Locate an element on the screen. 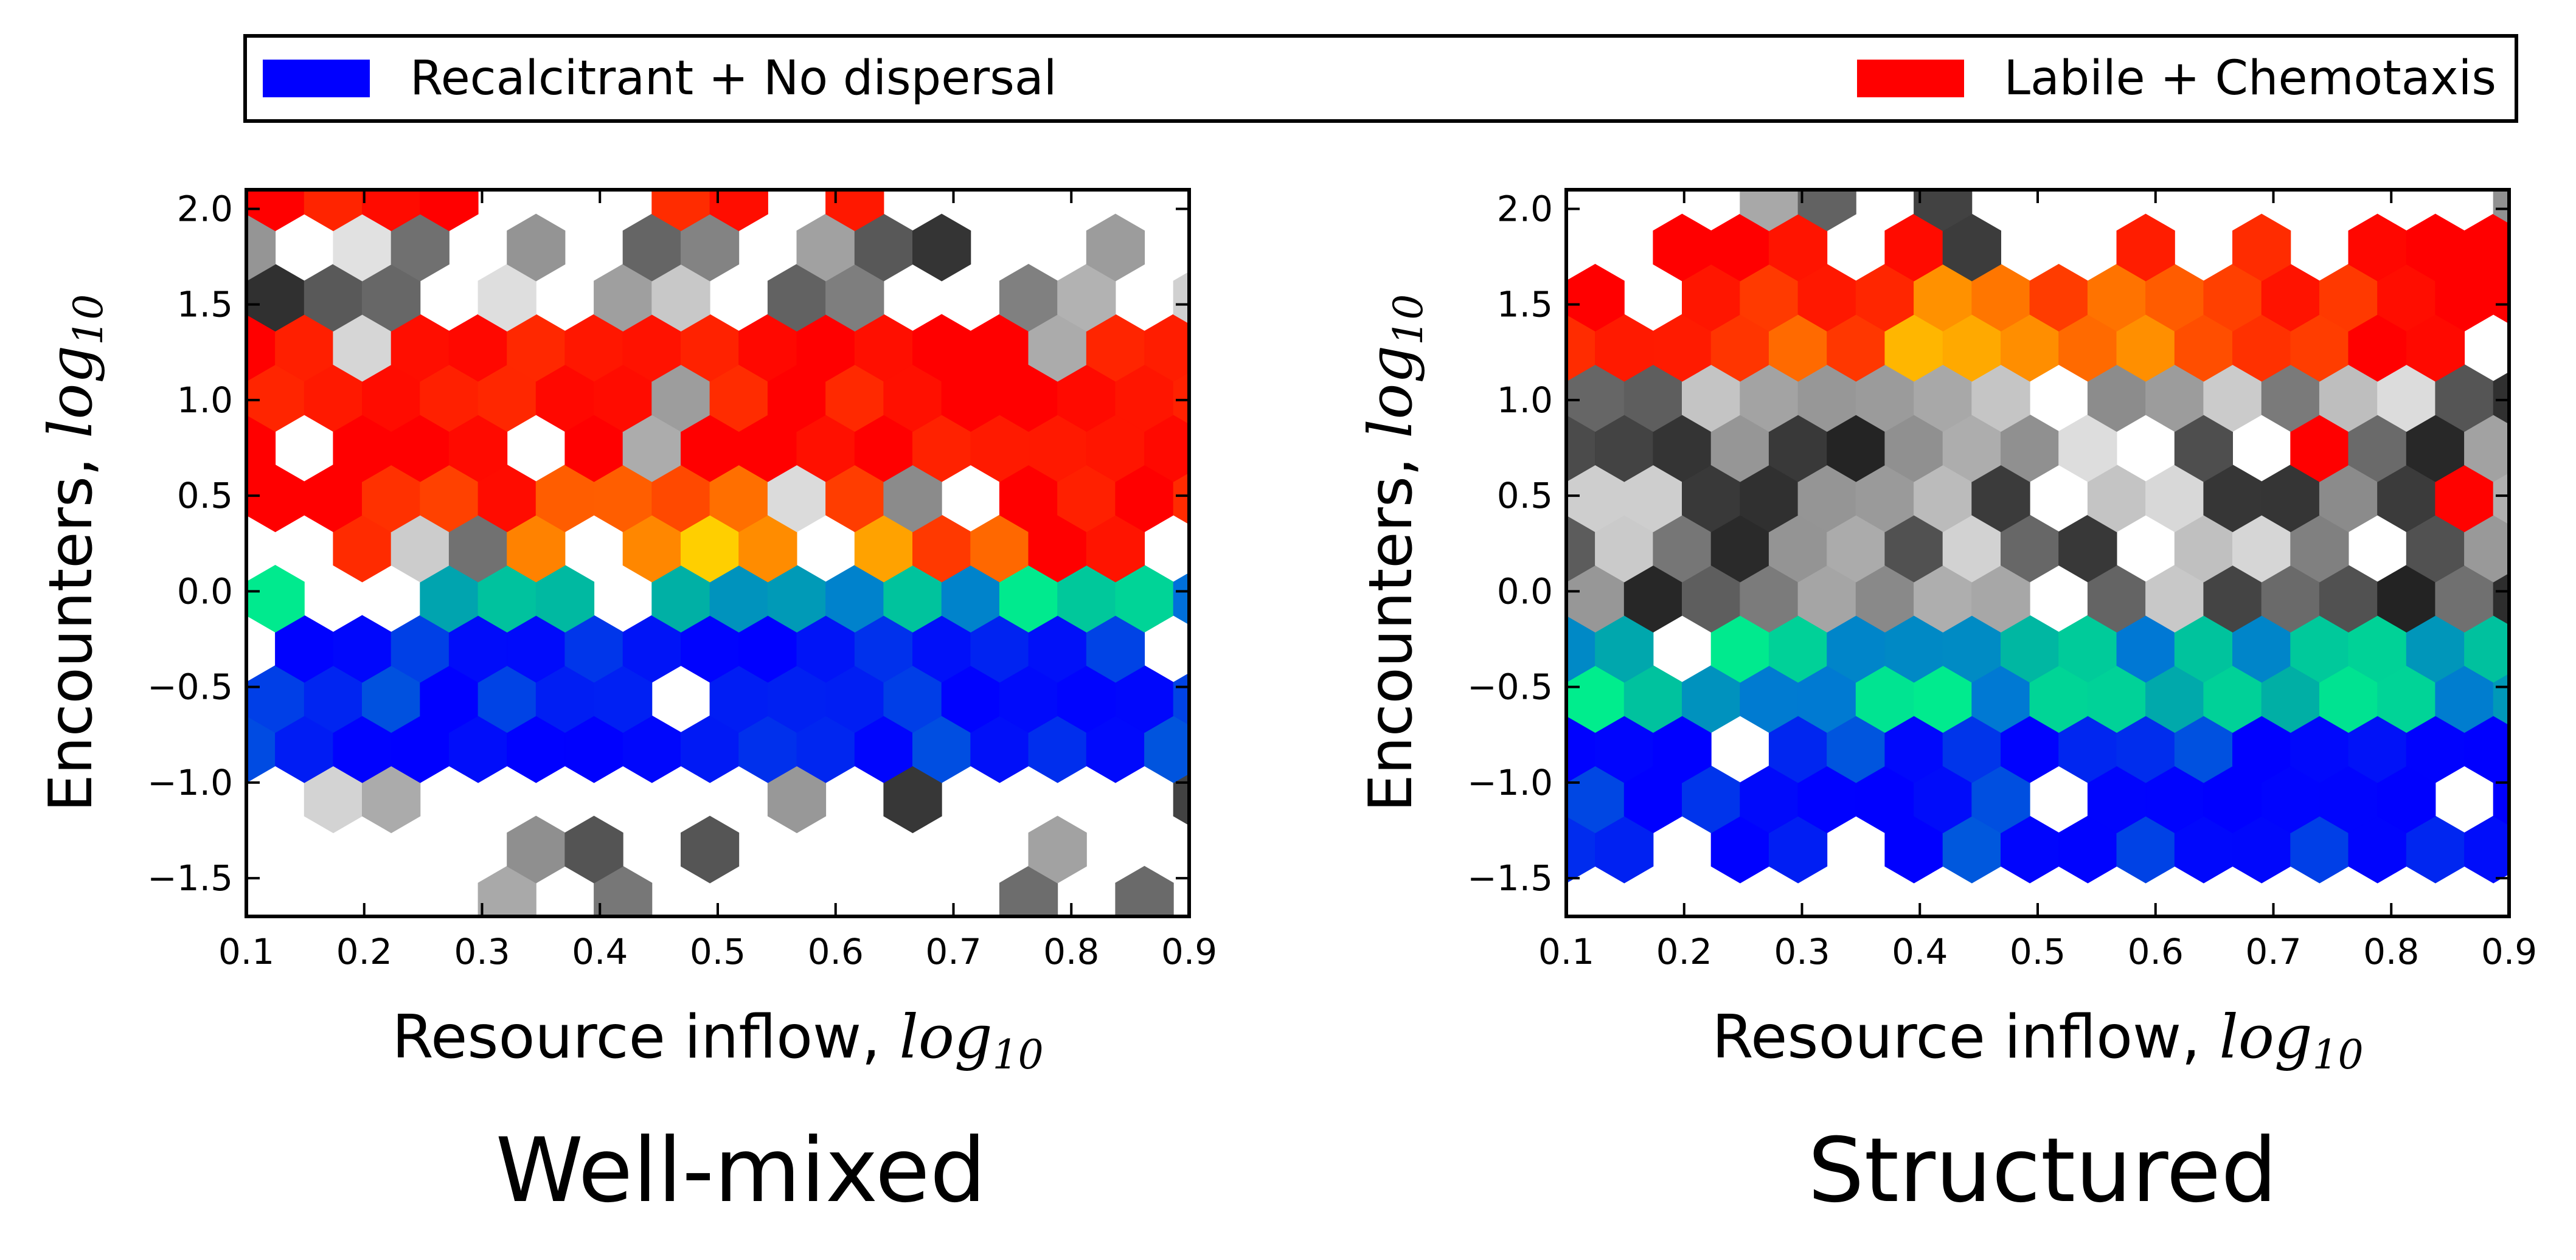 Image resolution: width=2576 pixels, height=1260 pixels. legend-label-labile: Labile + Chemotaxis is located at coordinates (2250, 78).